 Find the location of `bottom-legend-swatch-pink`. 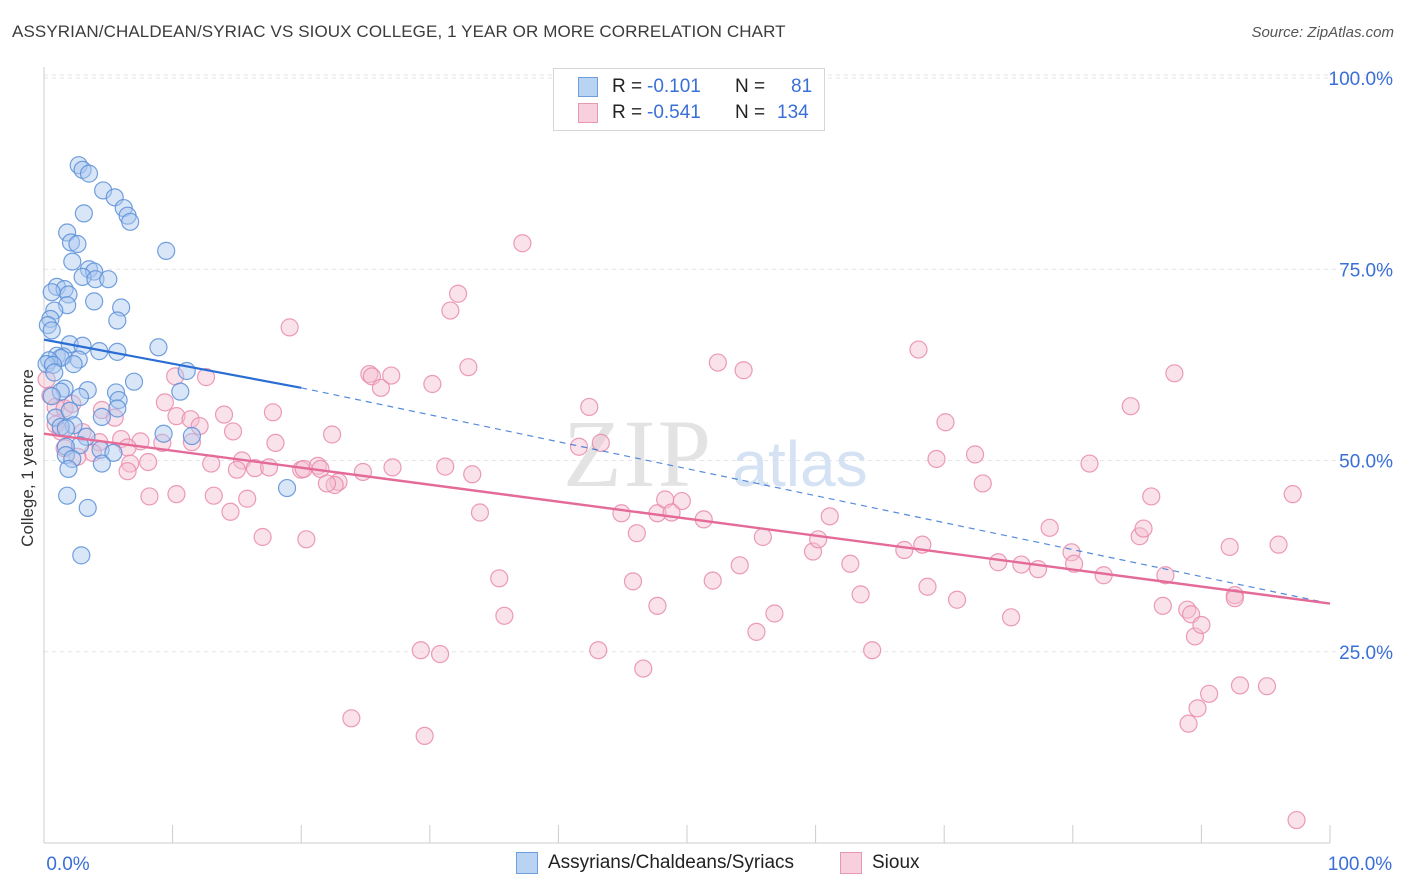

bottom-legend-swatch-pink is located at coordinates (851, 863).